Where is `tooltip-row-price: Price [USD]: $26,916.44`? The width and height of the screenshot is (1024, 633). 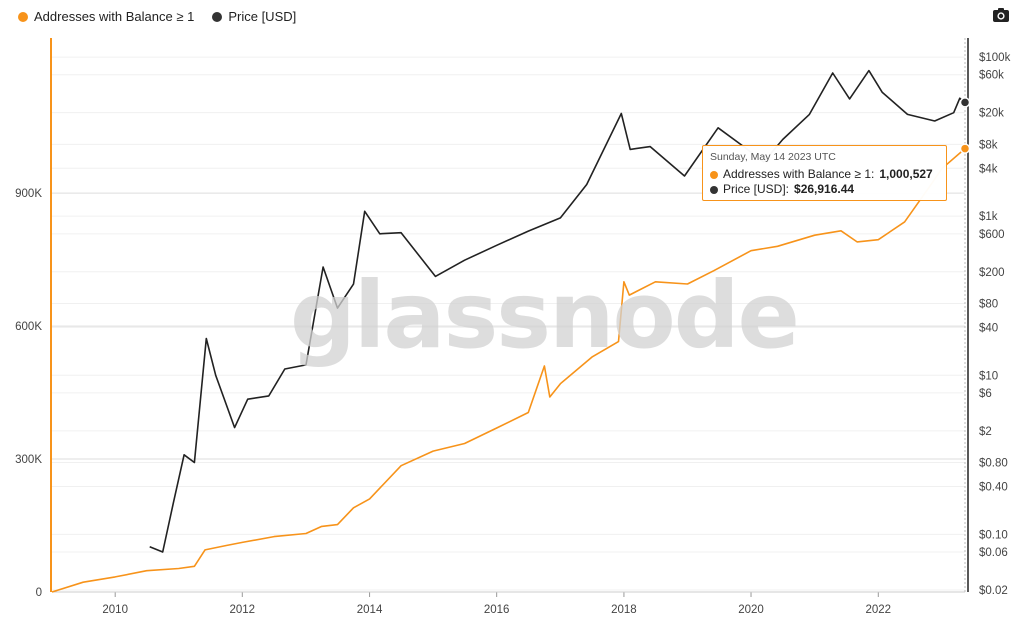
tooltip-row-price: Price [USD]: $26,916.44 is located at coordinates (828, 189).